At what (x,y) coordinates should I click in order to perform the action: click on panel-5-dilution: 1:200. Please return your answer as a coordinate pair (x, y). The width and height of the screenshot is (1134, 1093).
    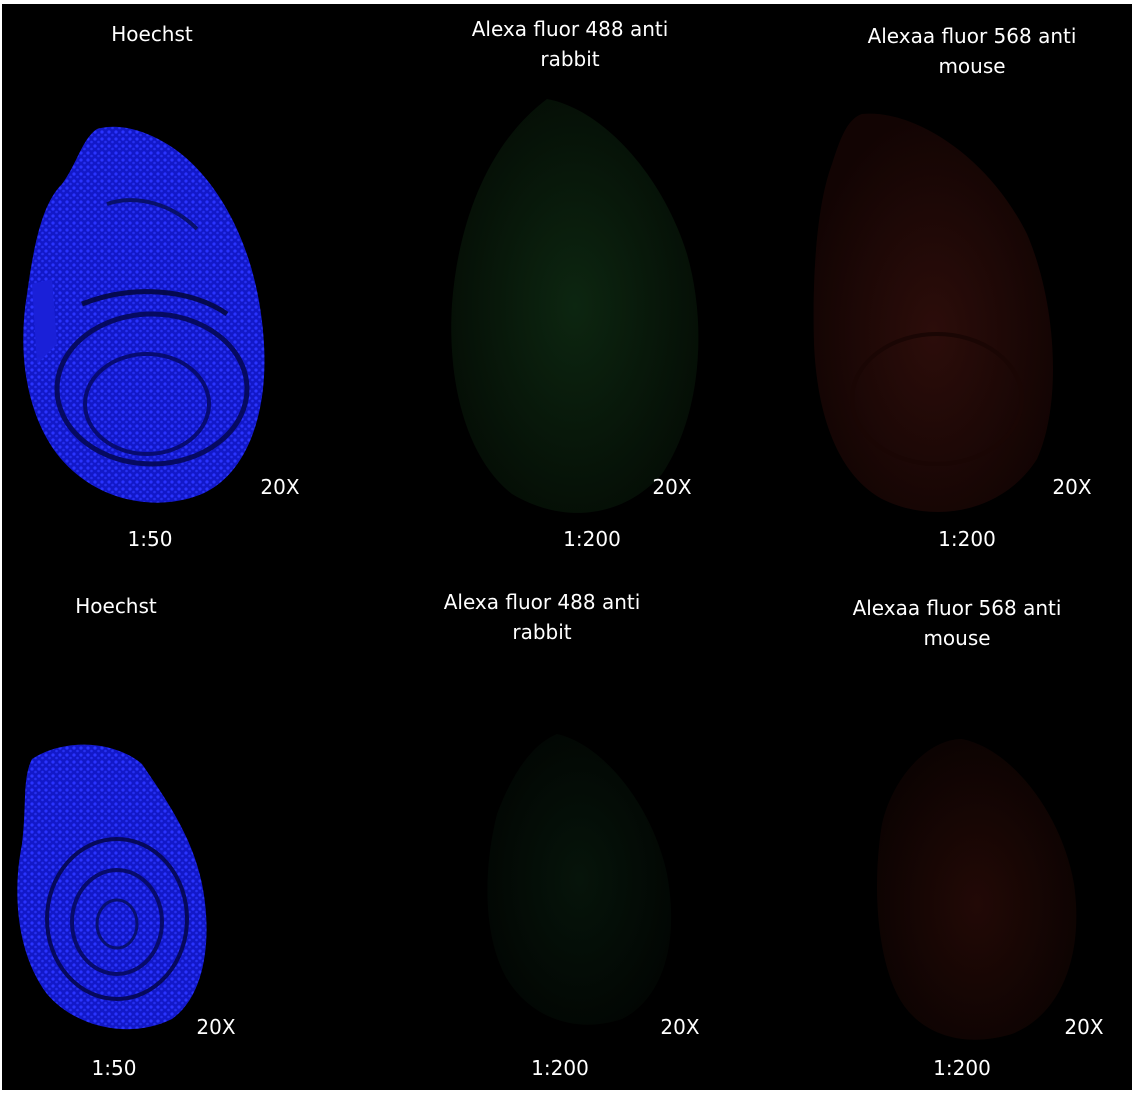
    Looking at the image, I should click on (560, 1068).